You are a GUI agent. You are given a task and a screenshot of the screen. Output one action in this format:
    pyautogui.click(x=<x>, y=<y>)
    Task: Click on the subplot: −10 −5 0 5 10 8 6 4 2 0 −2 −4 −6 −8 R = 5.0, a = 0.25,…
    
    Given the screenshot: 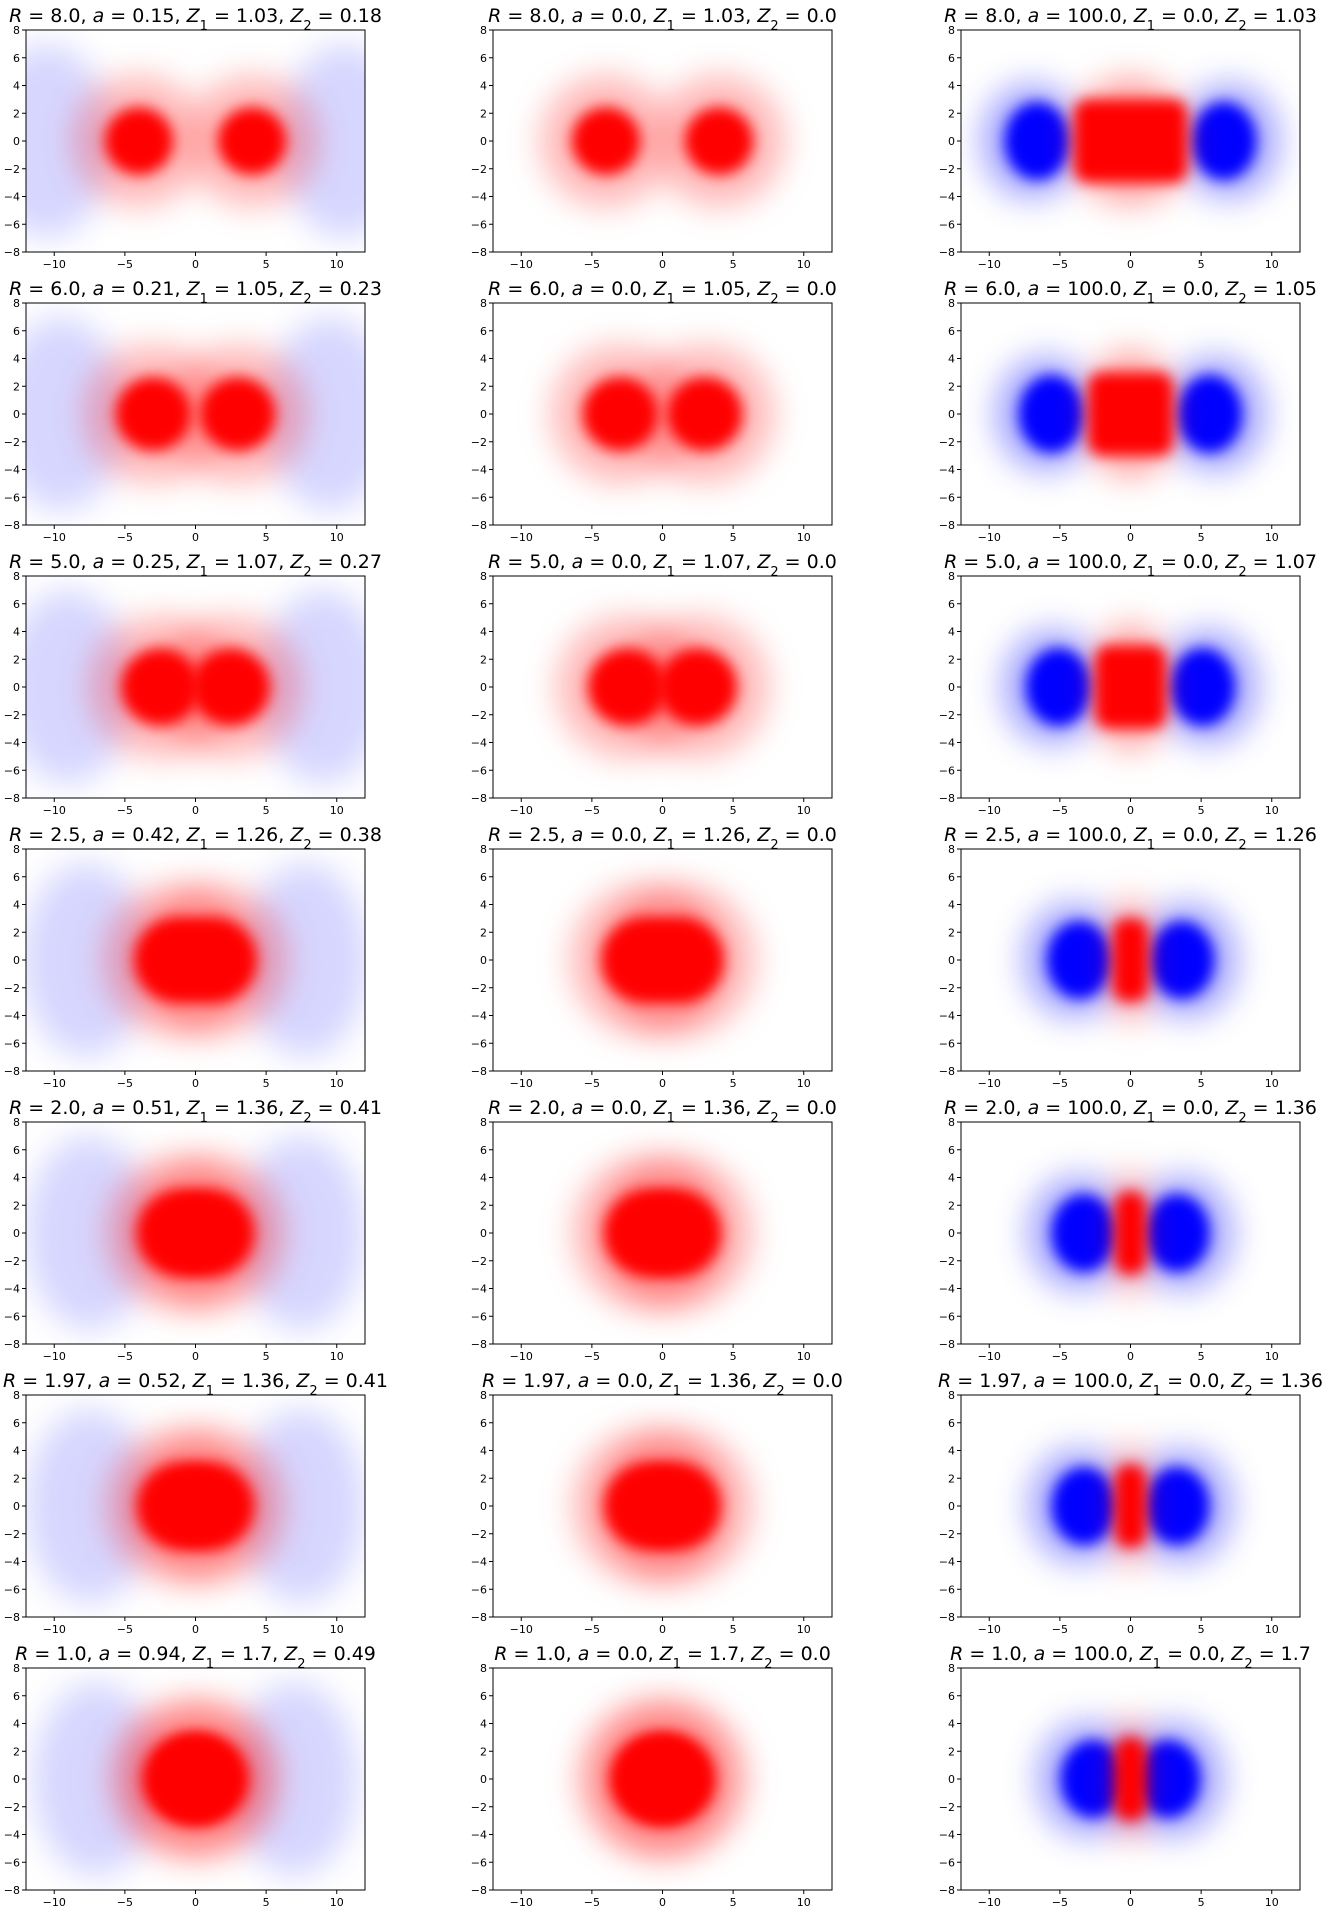 What is the action you would take?
    pyautogui.click(x=193, y=684)
    